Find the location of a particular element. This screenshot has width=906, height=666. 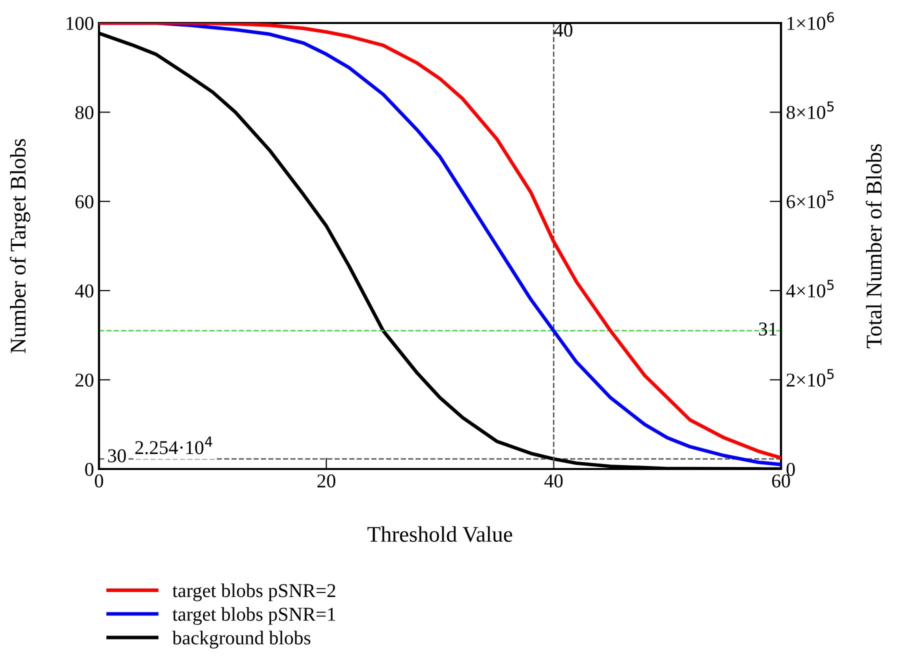

y2-tick-label: 8×10$^{5}$ is located at coordinates (810, 110).